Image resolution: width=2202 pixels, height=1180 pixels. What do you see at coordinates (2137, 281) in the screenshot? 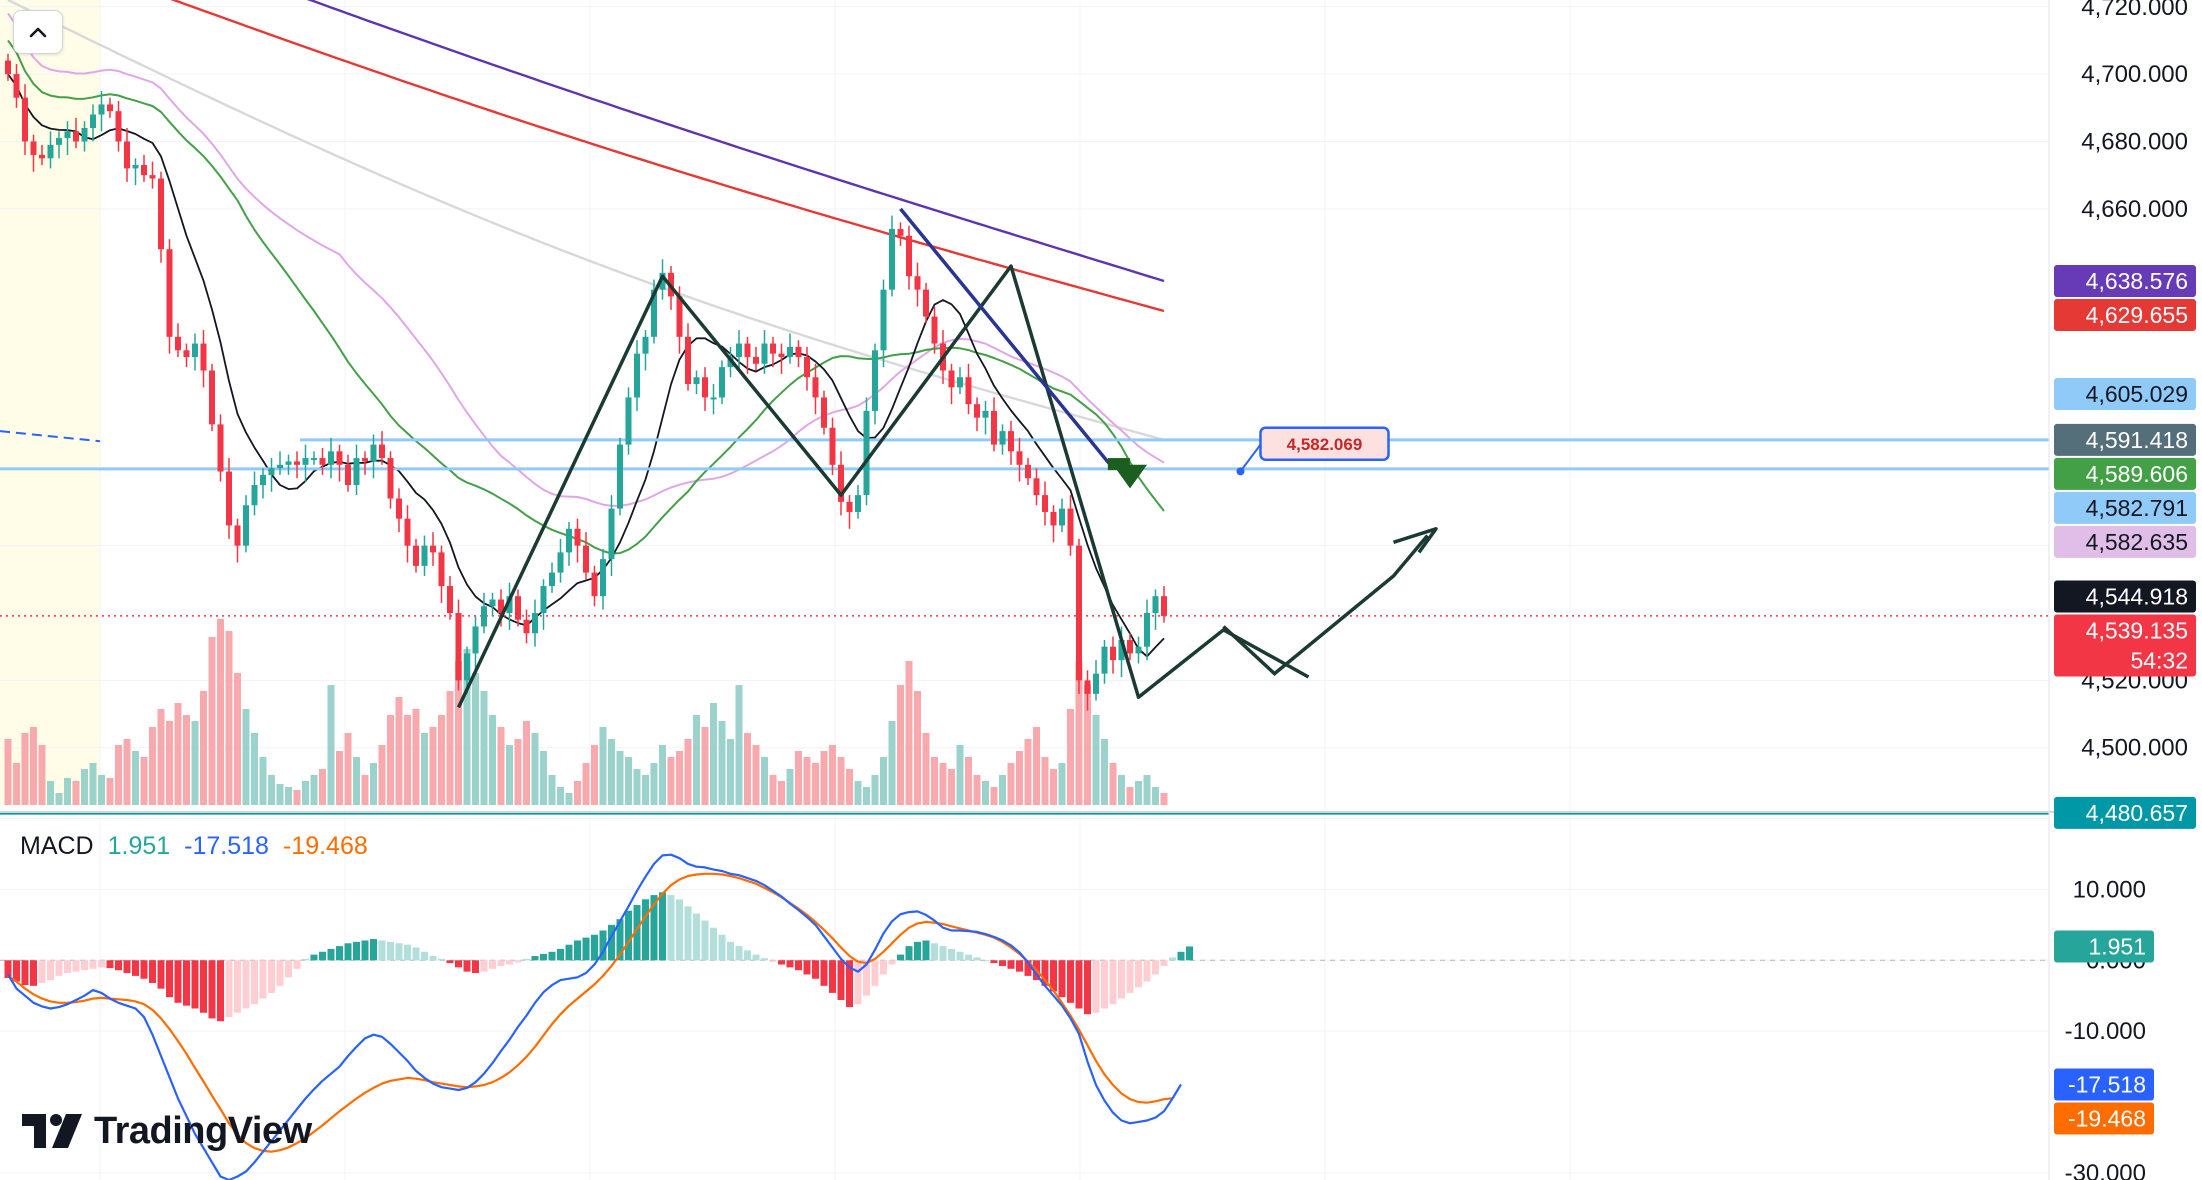
I see `price-badge-label: 4,638.576` at bounding box center [2137, 281].